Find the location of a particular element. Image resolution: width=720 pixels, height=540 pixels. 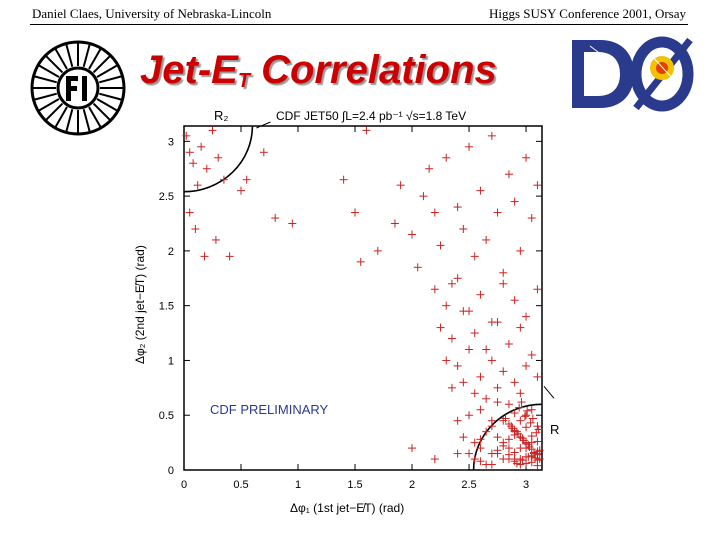

fermilab-logo-icon is located at coordinates (78, 88).